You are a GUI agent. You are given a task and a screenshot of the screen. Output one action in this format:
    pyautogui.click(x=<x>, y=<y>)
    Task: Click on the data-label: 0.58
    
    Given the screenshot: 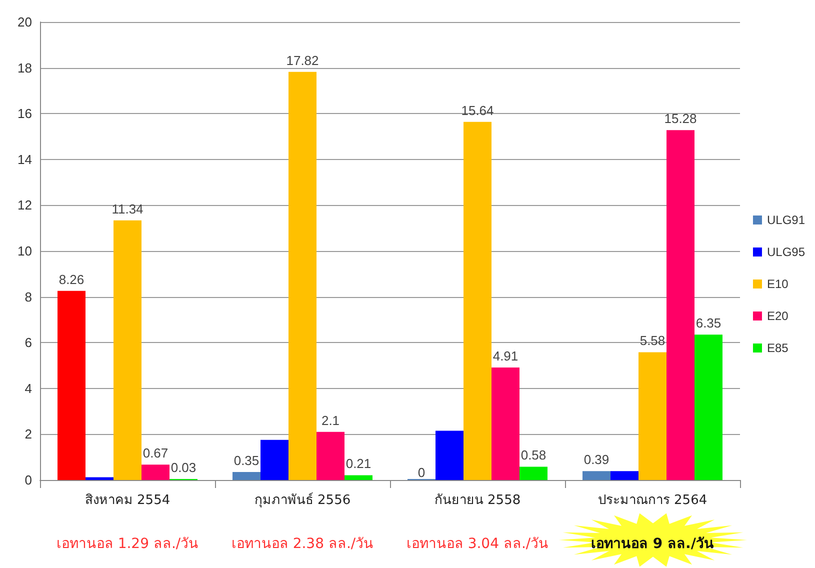 What is the action you would take?
    pyautogui.click(x=533, y=455)
    